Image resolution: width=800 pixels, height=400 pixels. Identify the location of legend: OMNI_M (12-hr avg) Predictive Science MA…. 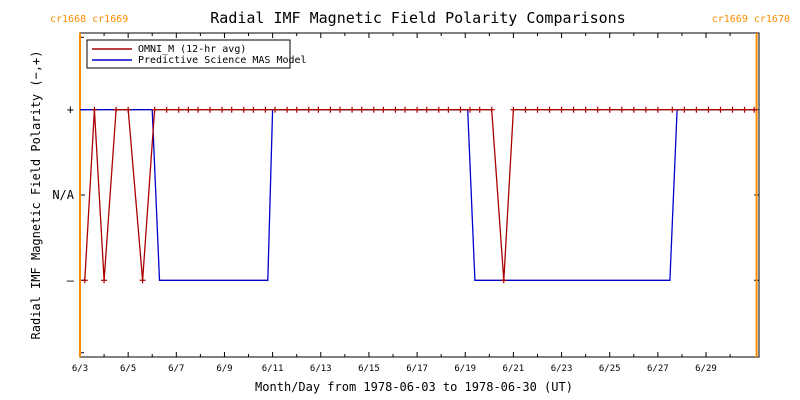
(196, 54).